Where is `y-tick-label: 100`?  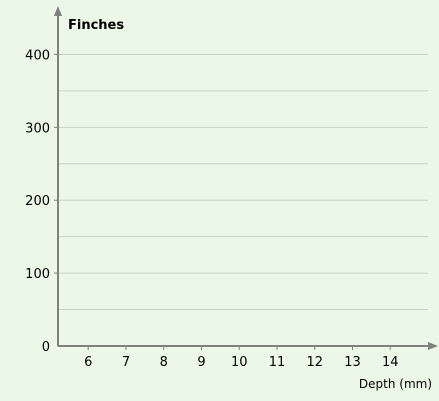 y-tick-label: 100 is located at coordinates (37, 274).